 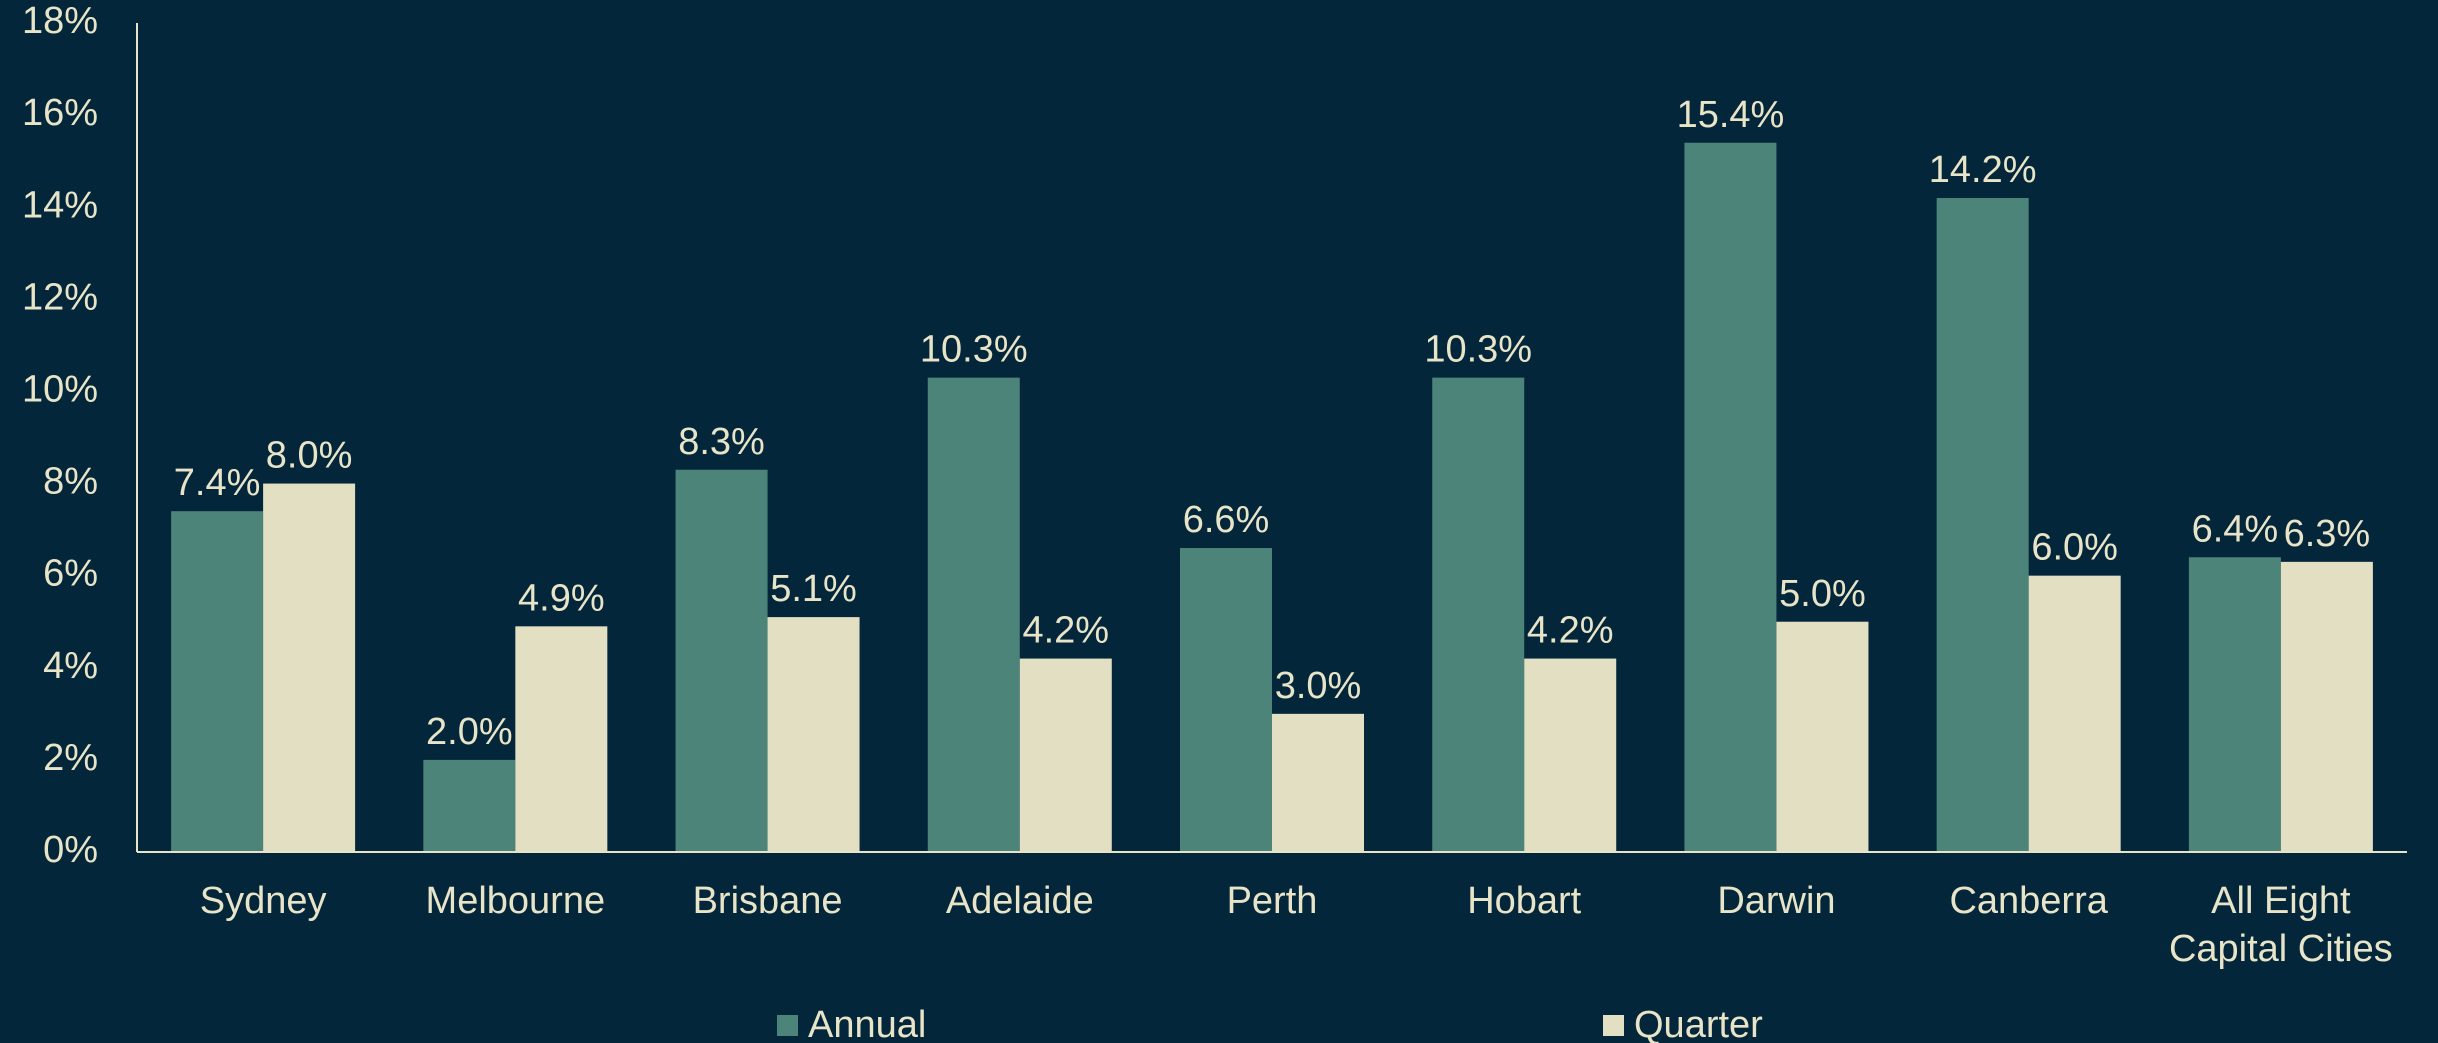 What do you see at coordinates (60, 205) in the screenshot?
I see `y-tick-label: 14%` at bounding box center [60, 205].